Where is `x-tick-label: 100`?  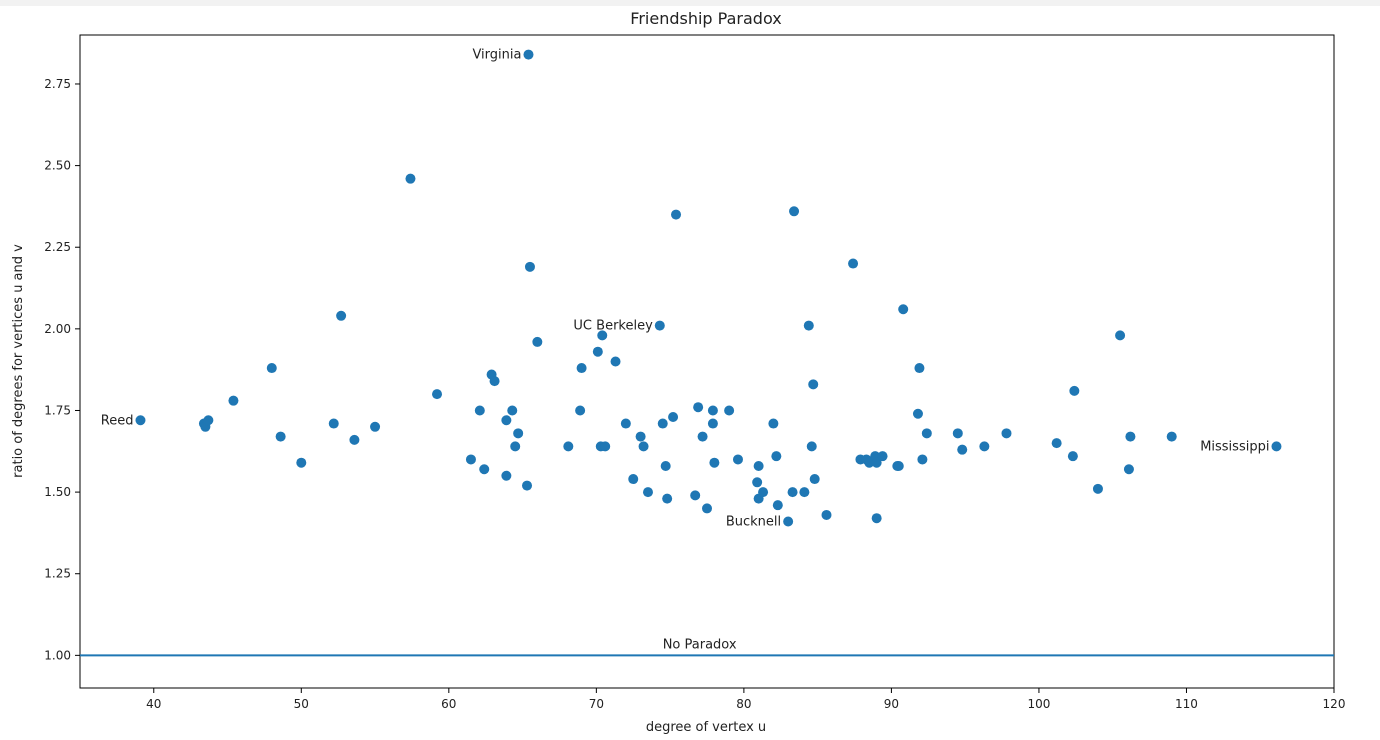
x-tick-label: 100 is located at coordinates (1038, 704).